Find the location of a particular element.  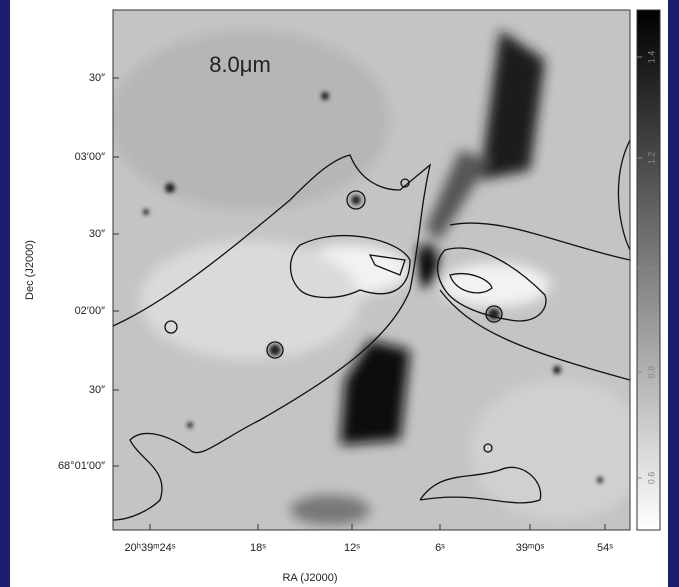

colorbar is located at coordinates (648, 270).